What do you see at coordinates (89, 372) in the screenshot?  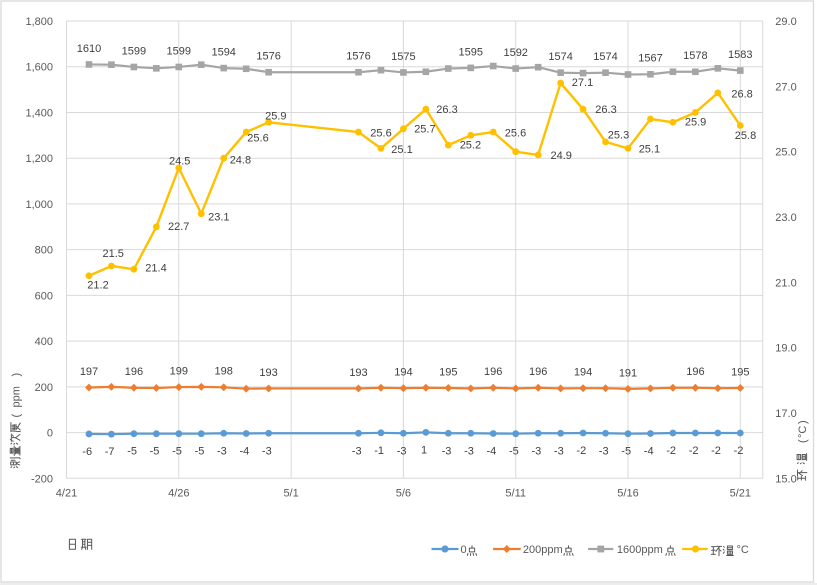 I see `svg-text: 197` at bounding box center [89, 372].